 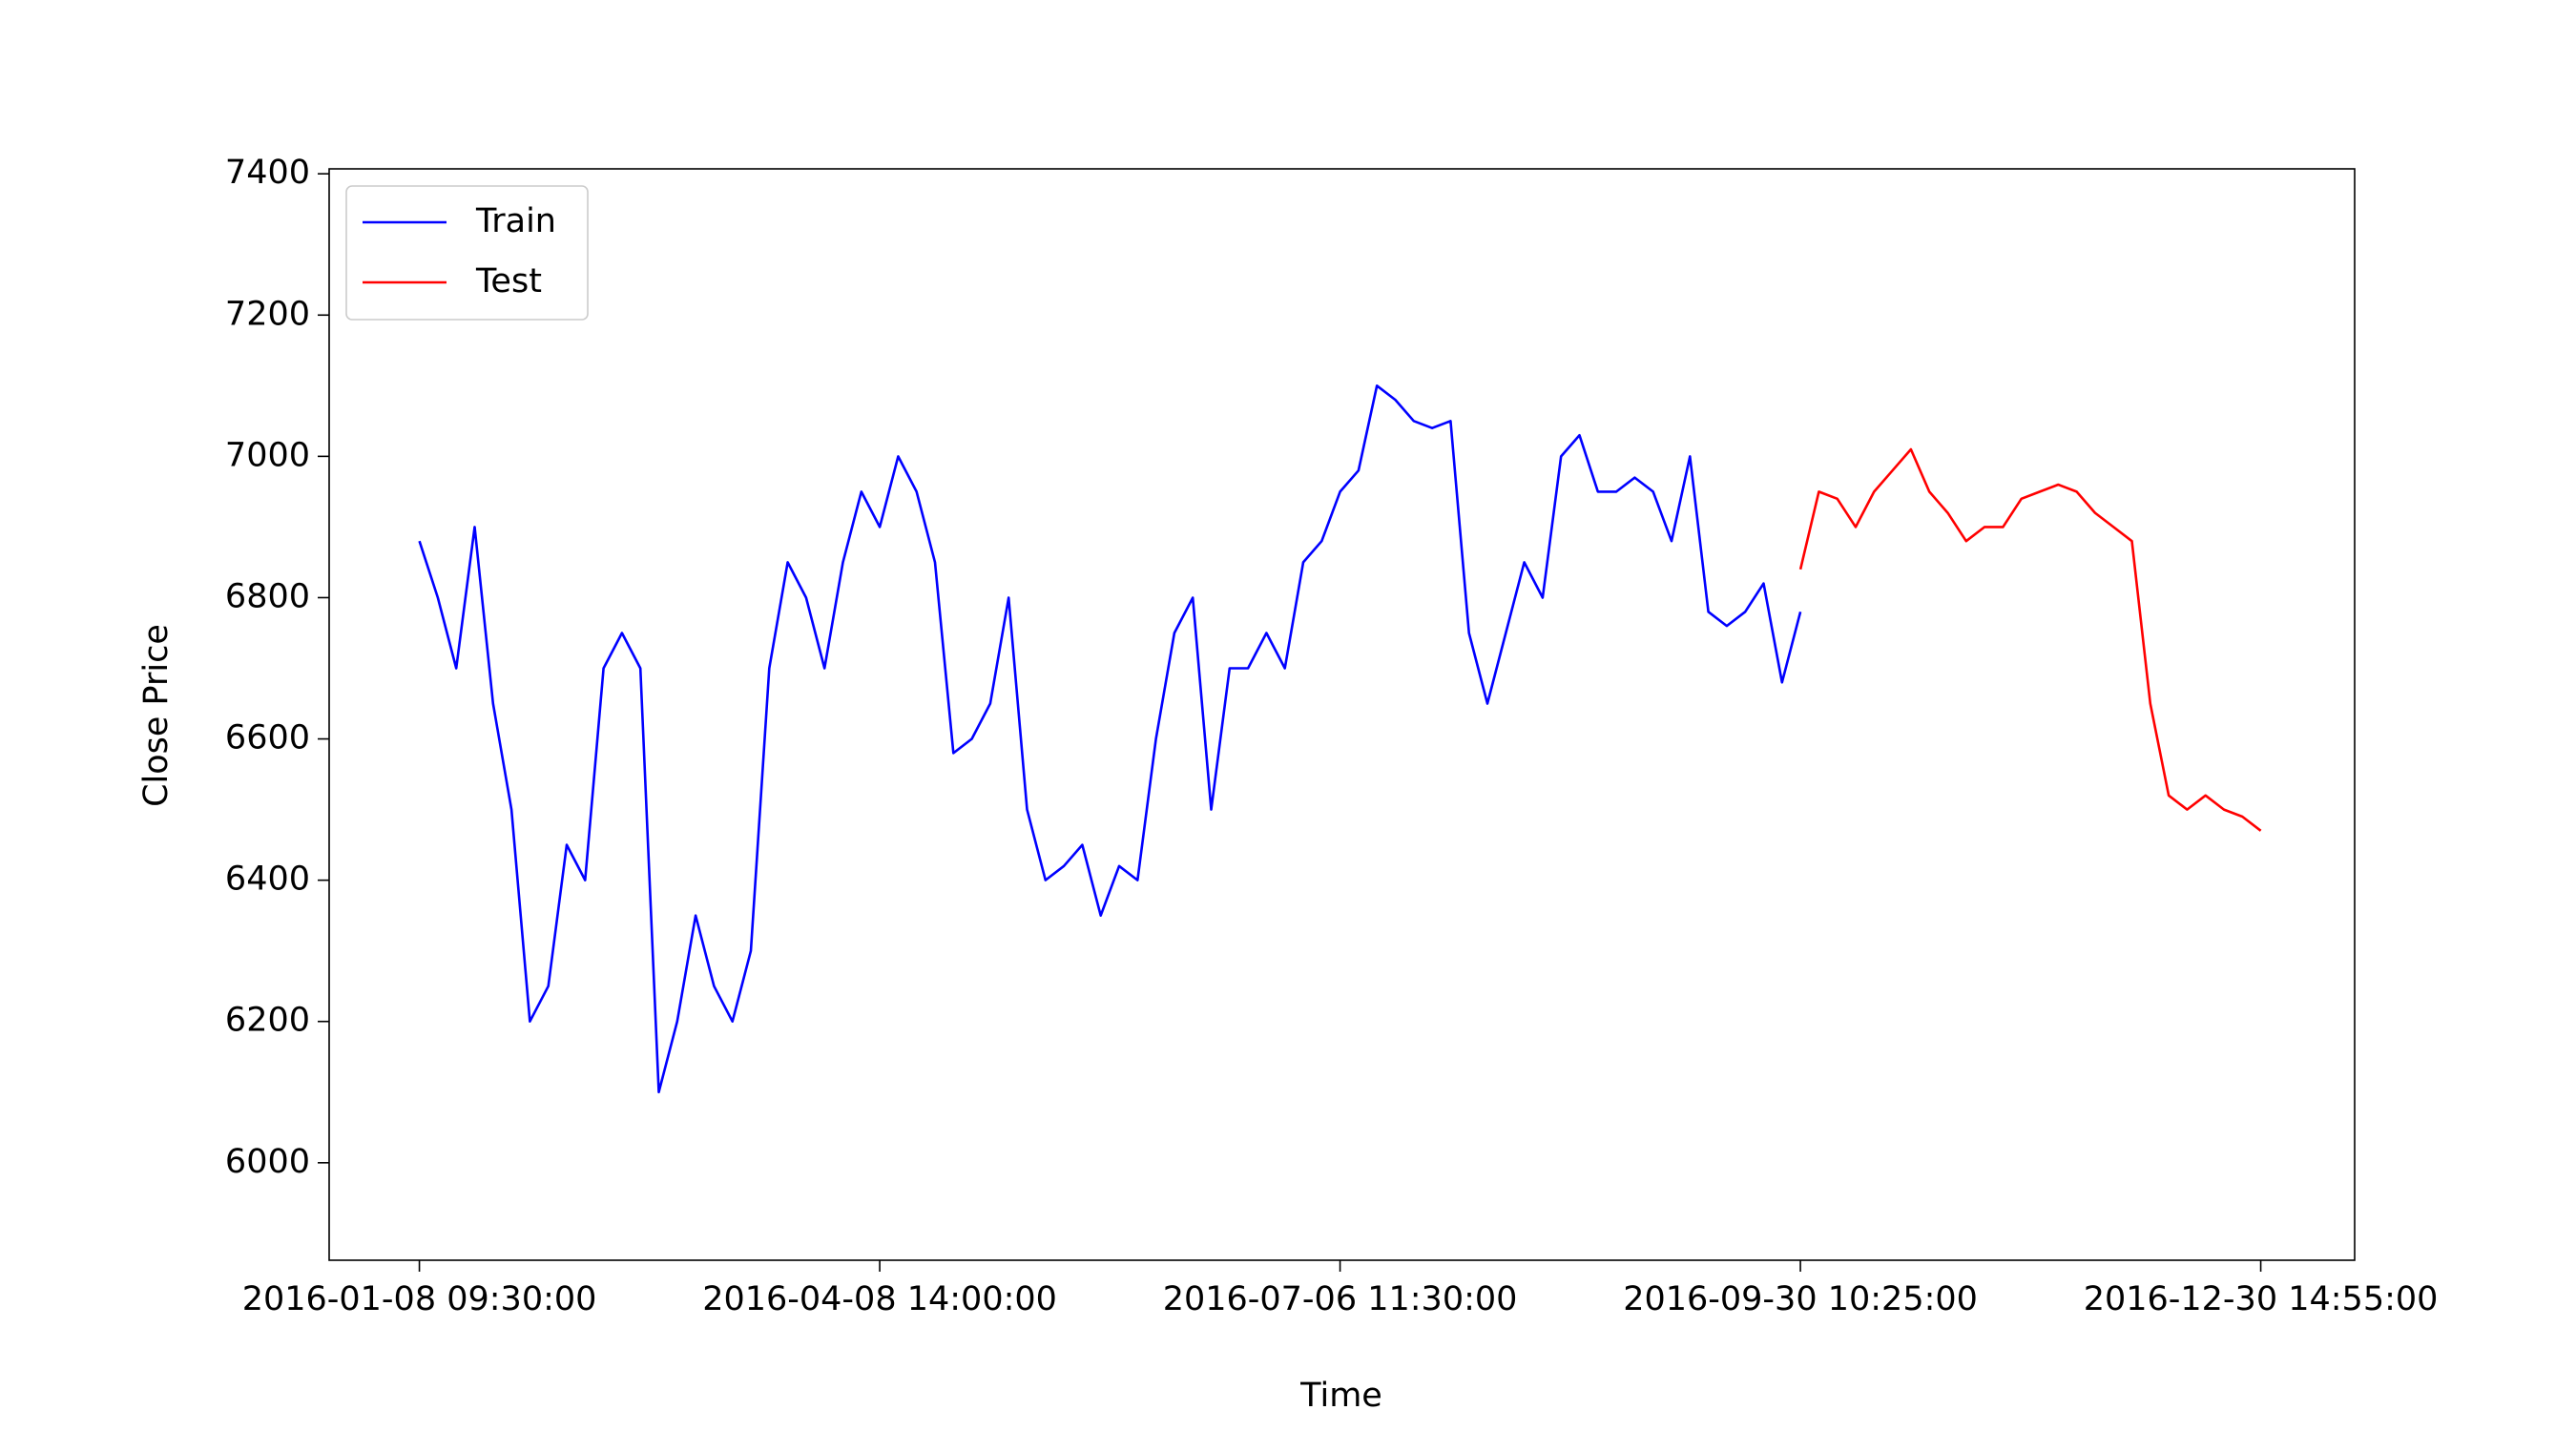 I want to click on legend-label: Test, so click(x=508, y=281).